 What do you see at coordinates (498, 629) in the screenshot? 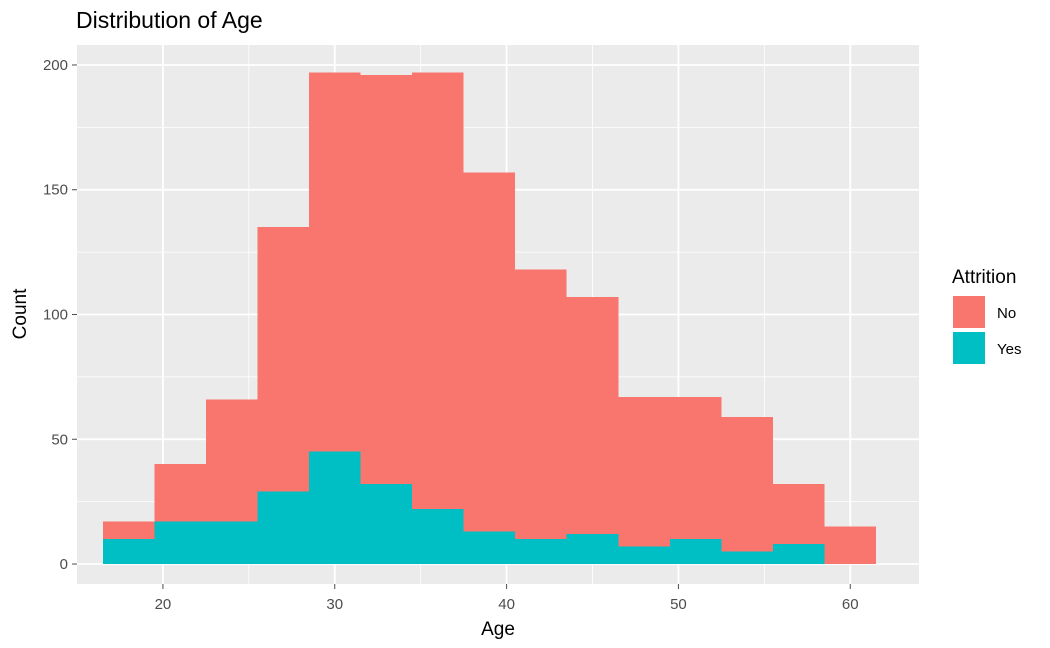
I see `x-axis-title: Age` at bounding box center [498, 629].